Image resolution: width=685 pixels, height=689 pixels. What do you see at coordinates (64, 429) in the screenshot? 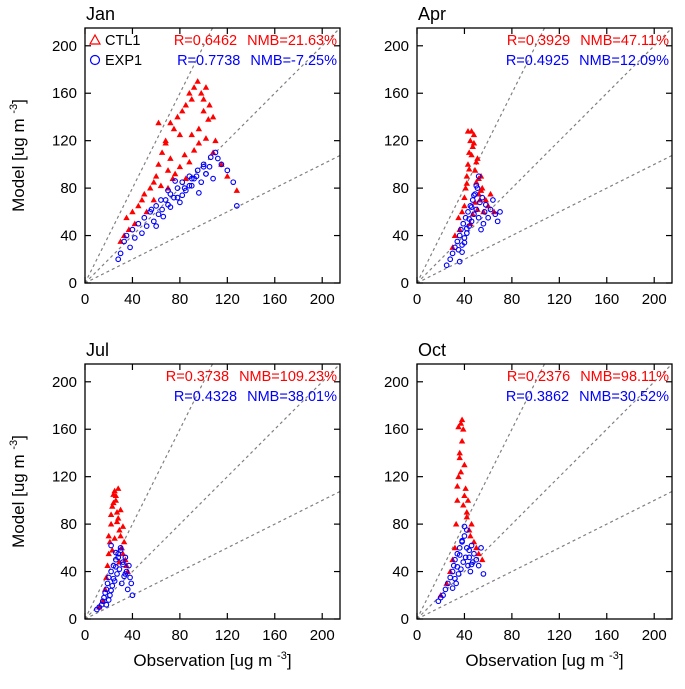
I see `y-tick-label: 160` at bounding box center [64, 429].